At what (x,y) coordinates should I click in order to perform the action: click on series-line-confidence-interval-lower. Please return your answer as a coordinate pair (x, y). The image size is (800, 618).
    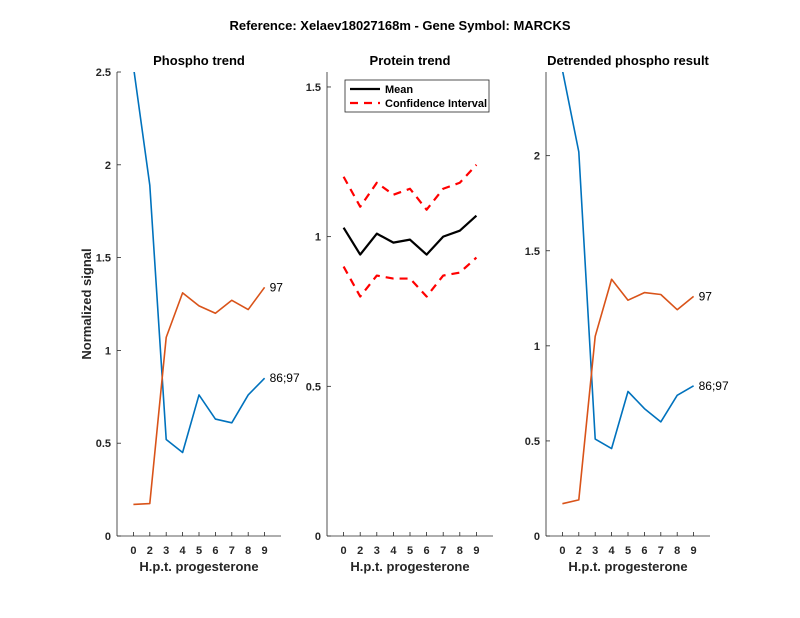
    Looking at the image, I should click on (410, 277).